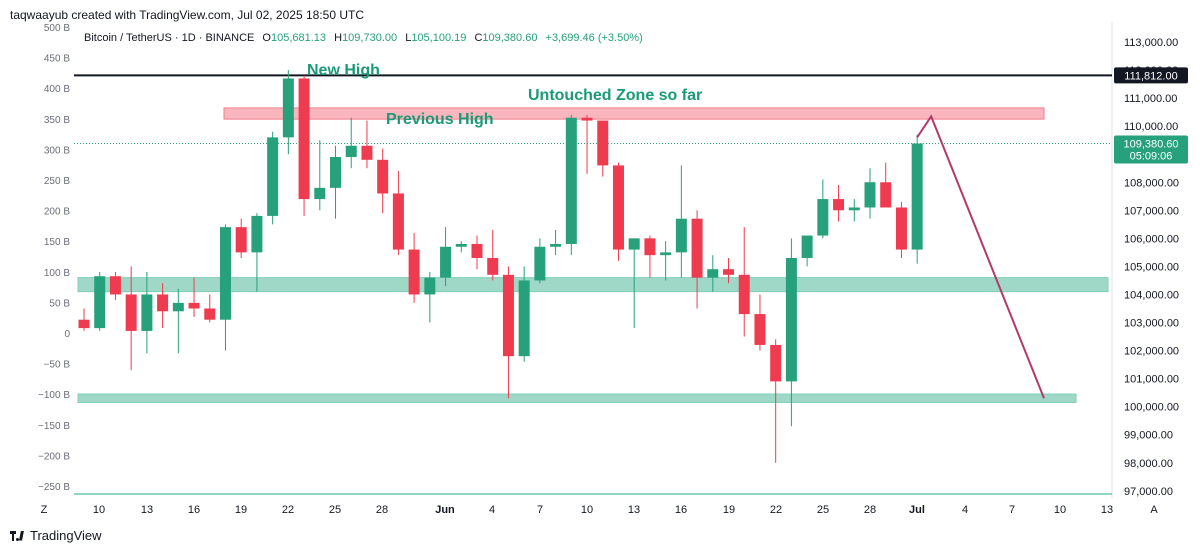  Describe the element at coordinates (509, 38) in the screenshot. I see `legend-close-value: 109,380.60` at that location.